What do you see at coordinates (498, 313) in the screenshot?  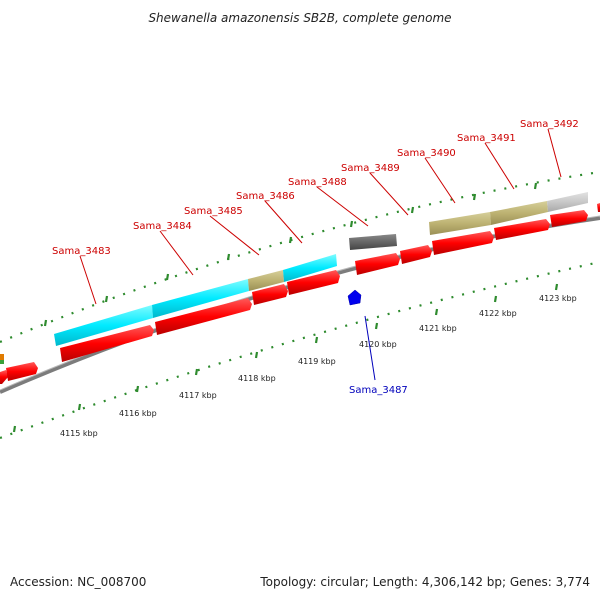 I see `scale-label-4122: 4122 kbp` at bounding box center [498, 313].